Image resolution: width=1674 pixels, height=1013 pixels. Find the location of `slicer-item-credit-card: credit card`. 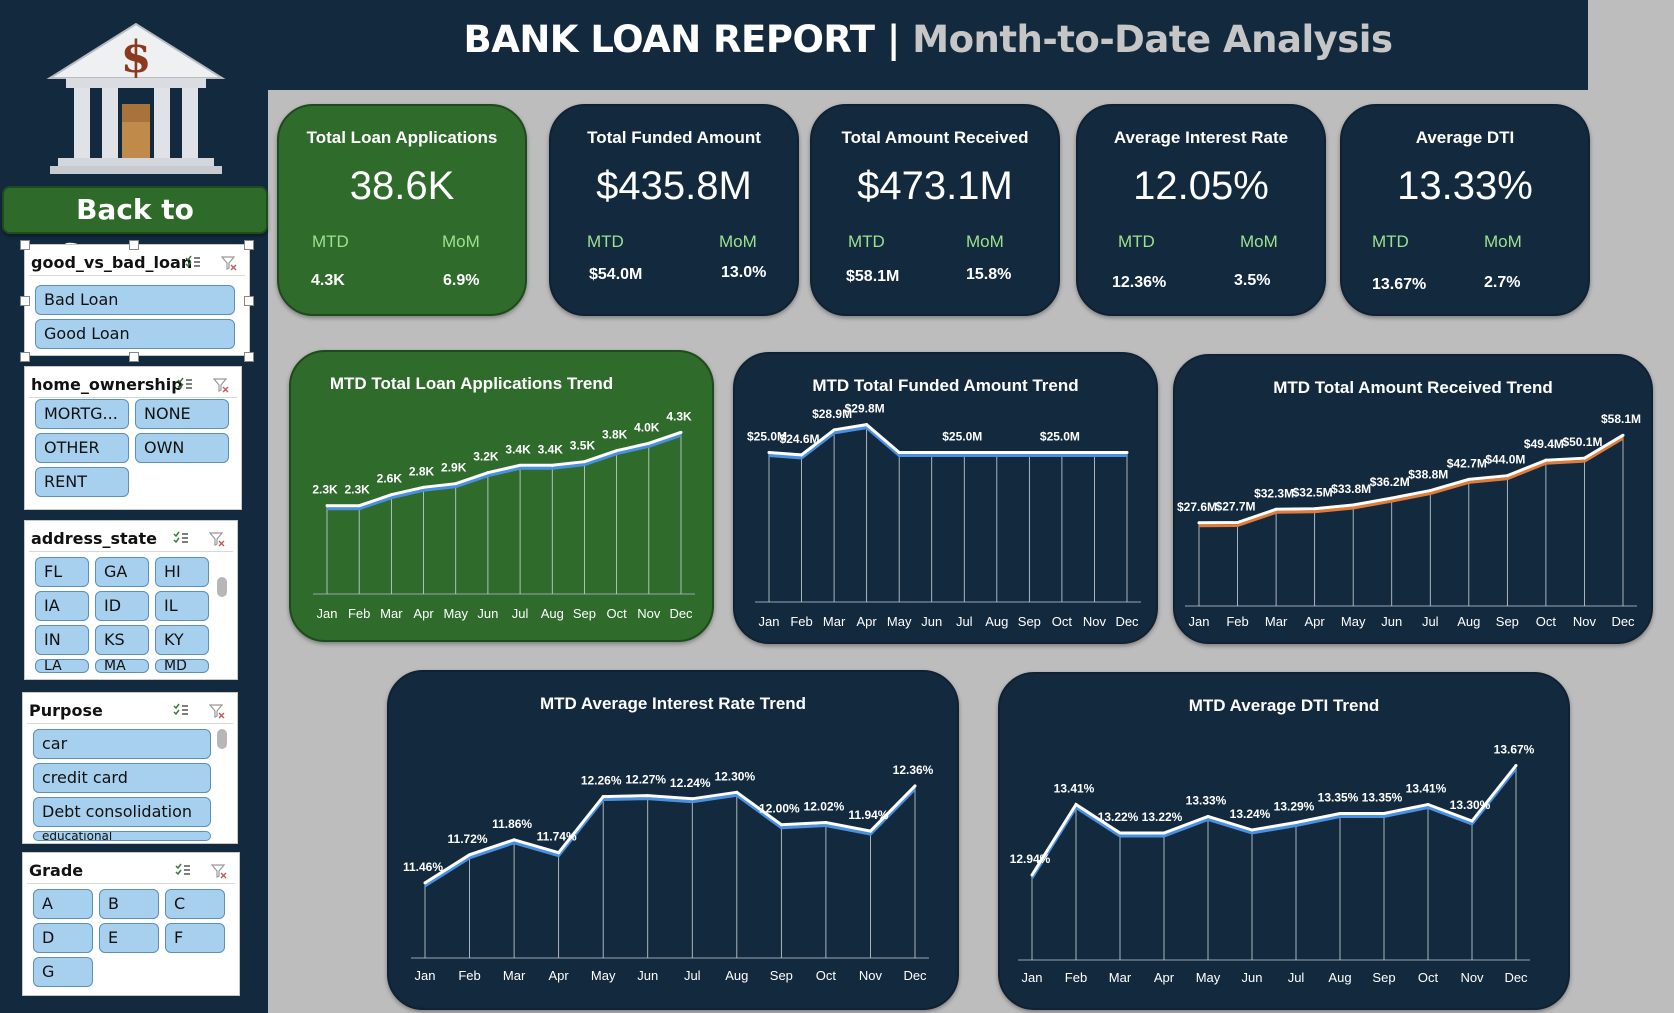

slicer-item-credit-card: credit card is located at coordinates (122, 778).